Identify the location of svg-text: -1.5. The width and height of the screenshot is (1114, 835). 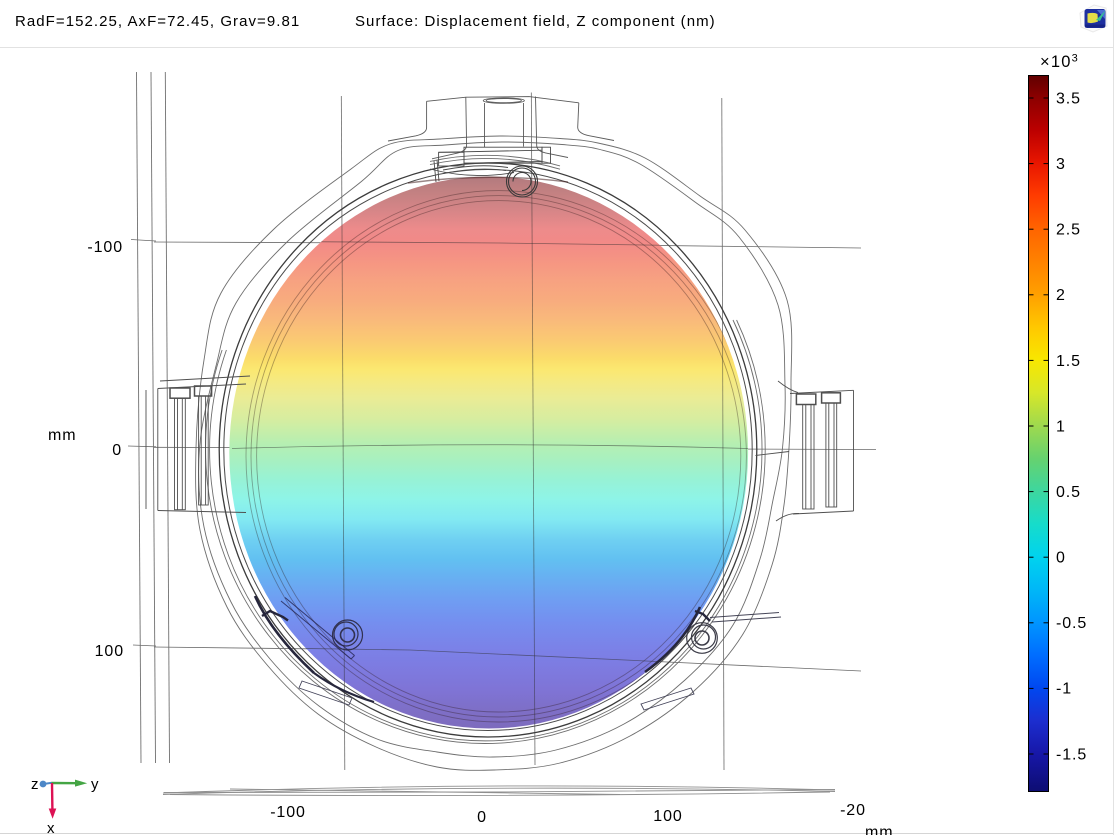
(1071, 755).